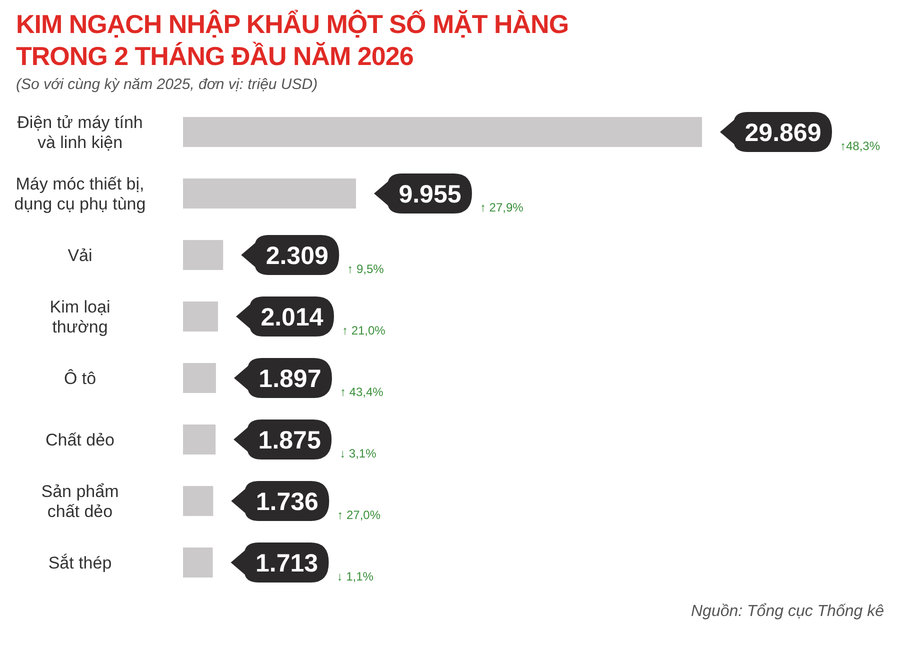 Image resolution: width=900 pixels, height=672 pixels. What do you see at coordinates (287, 502) in the screenshot?
I see `data-label: 1.736` at bounding box center [287, 502].